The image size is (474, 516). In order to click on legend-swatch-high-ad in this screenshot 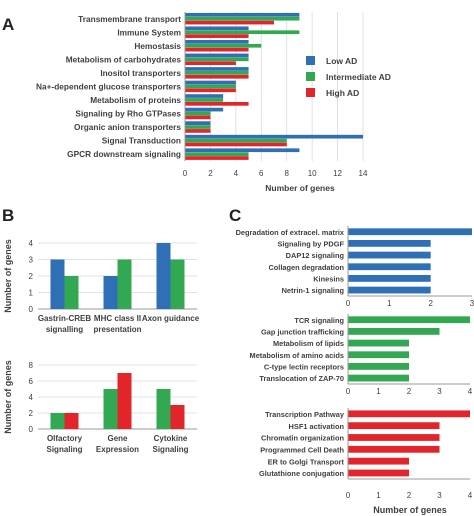, I will do `click(310, 92)`.